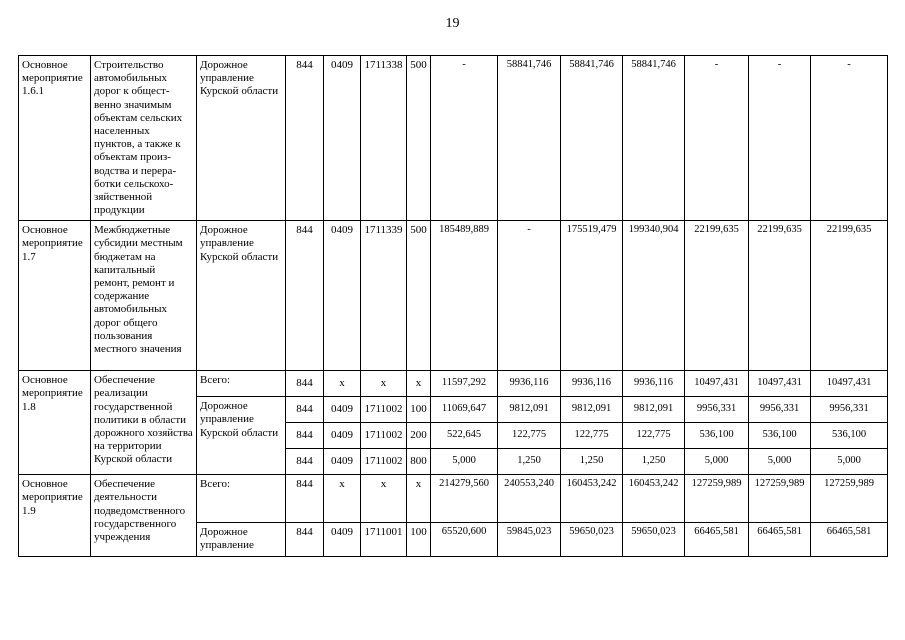 The height and width of the screenshot is (640, 905). I want to click on value-cell: 175519,479, so click(591, 296).